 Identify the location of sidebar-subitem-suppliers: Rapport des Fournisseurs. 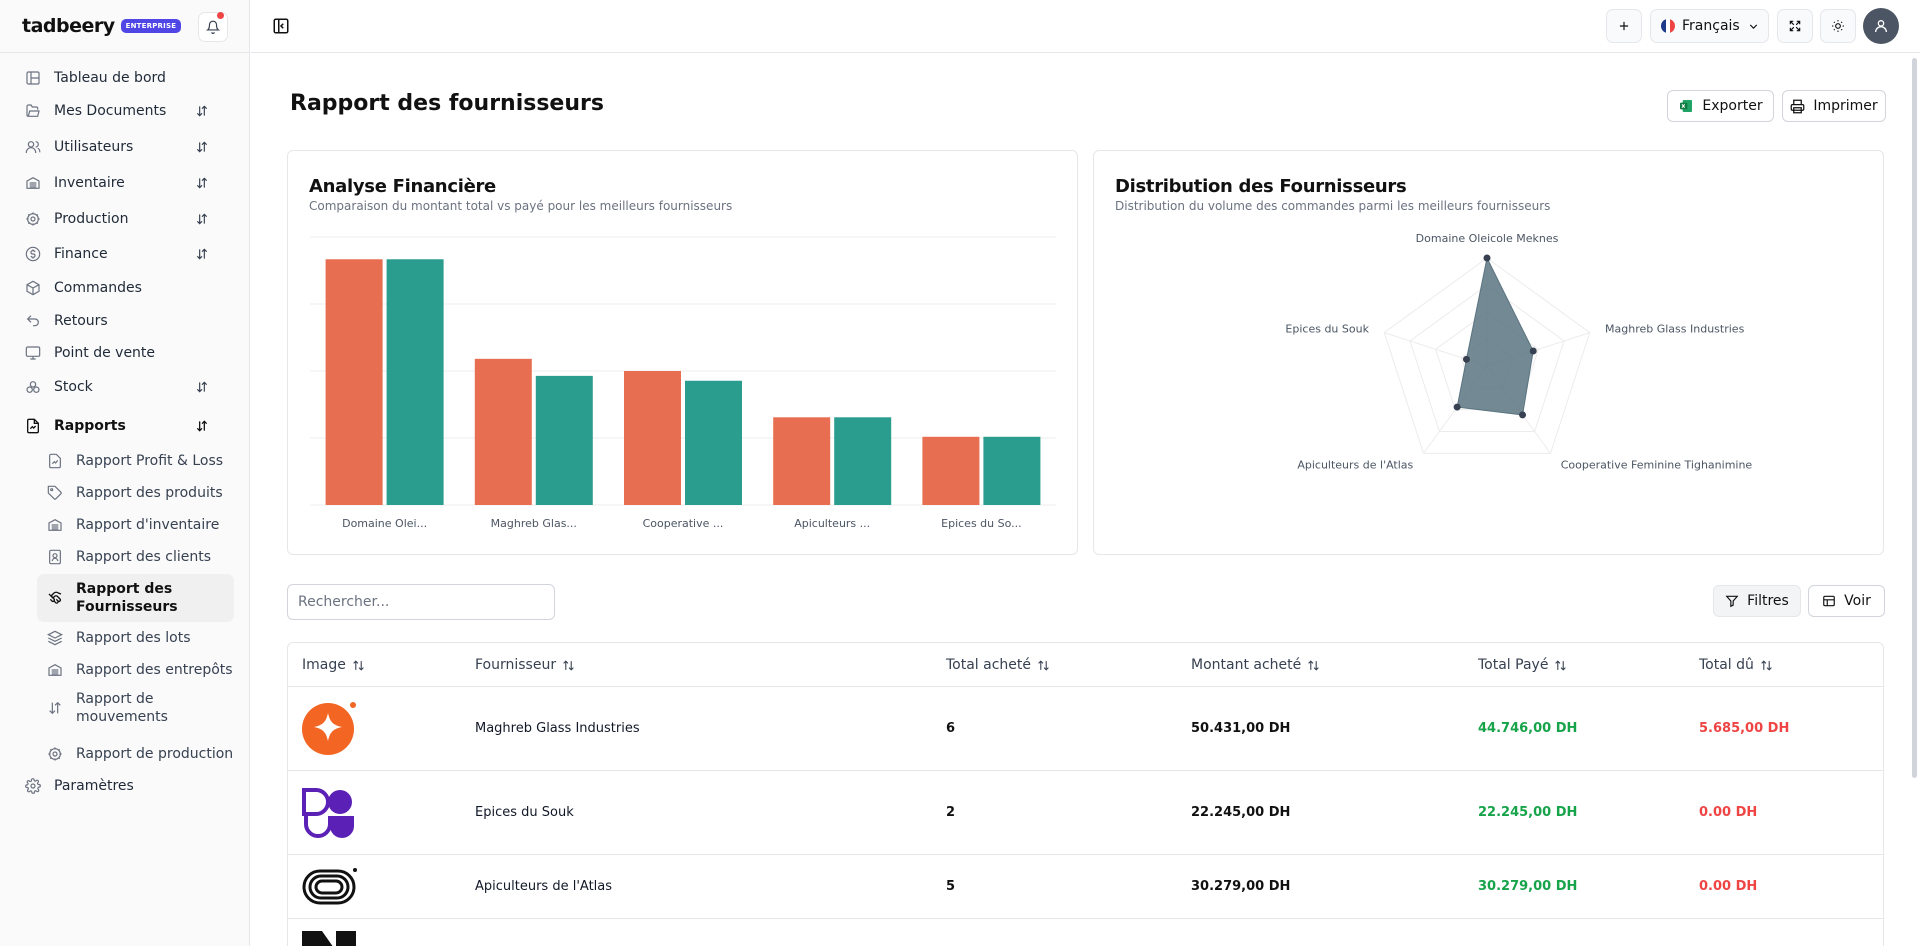
(135, 598).